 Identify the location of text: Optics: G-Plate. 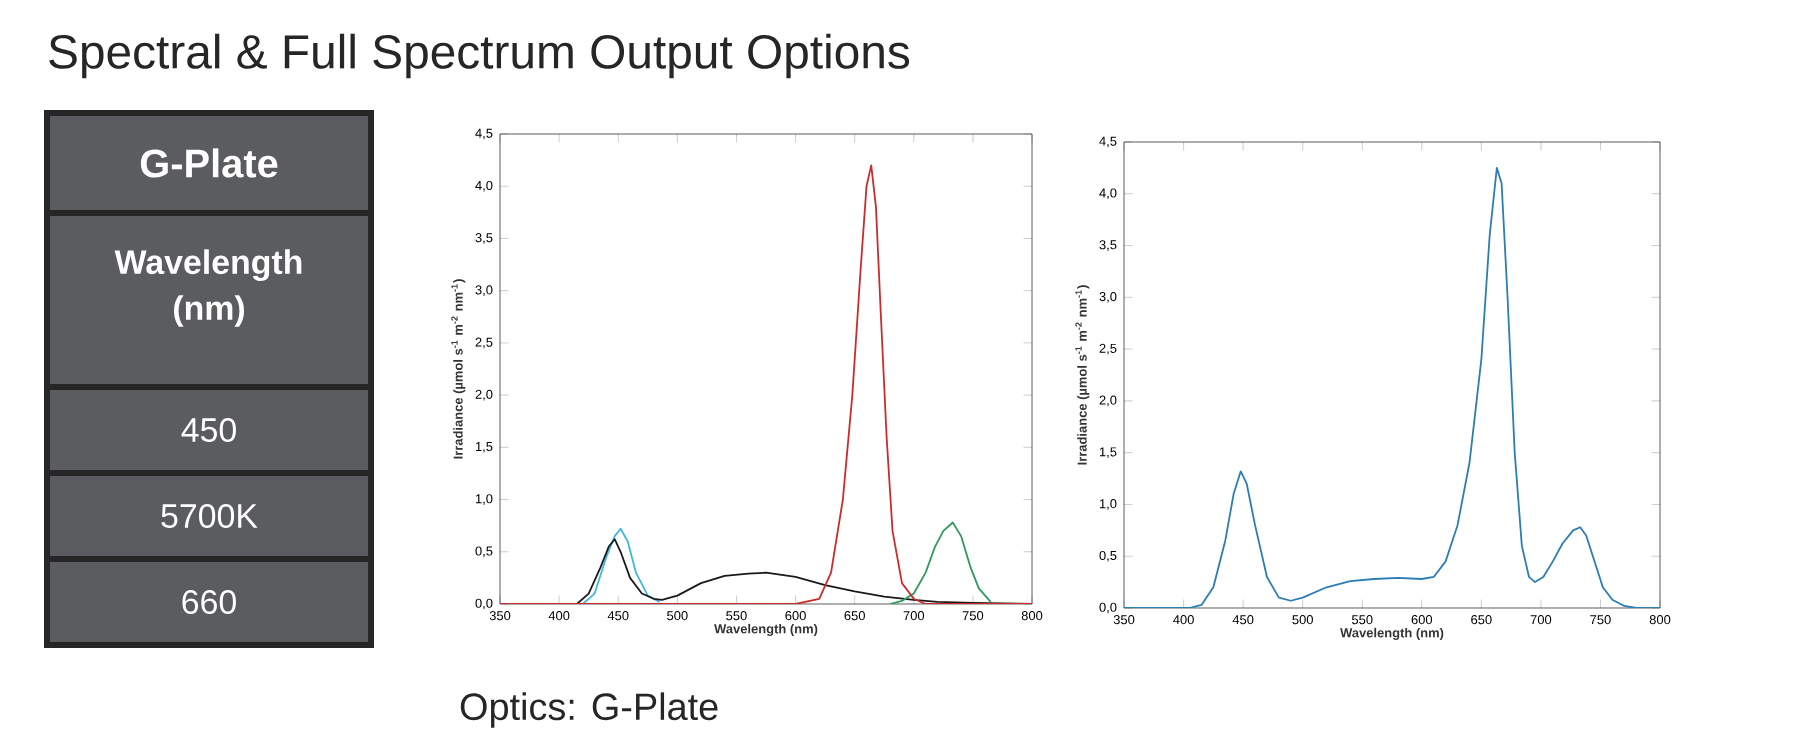
(589, 710).